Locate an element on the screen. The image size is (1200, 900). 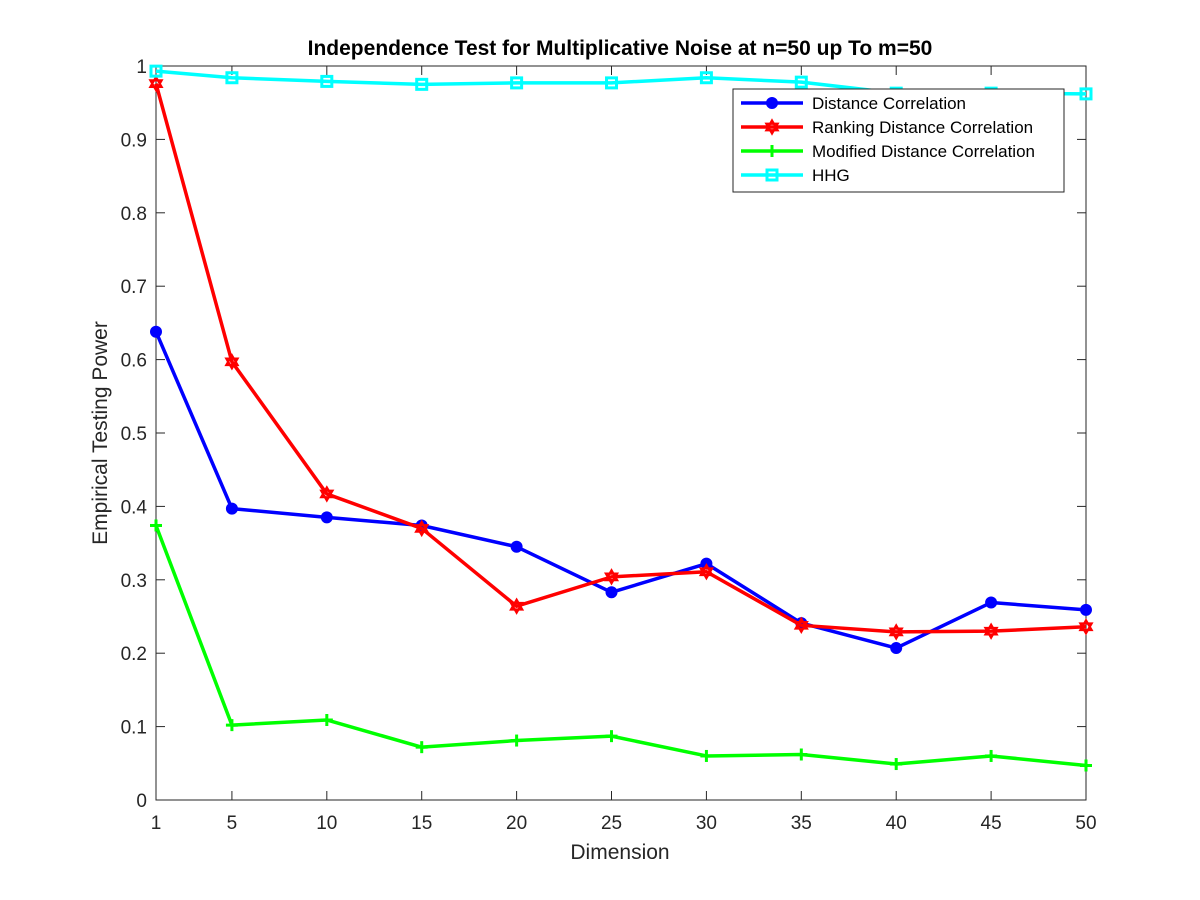
legend-entry: HHG is located at coordinates (795, 175).